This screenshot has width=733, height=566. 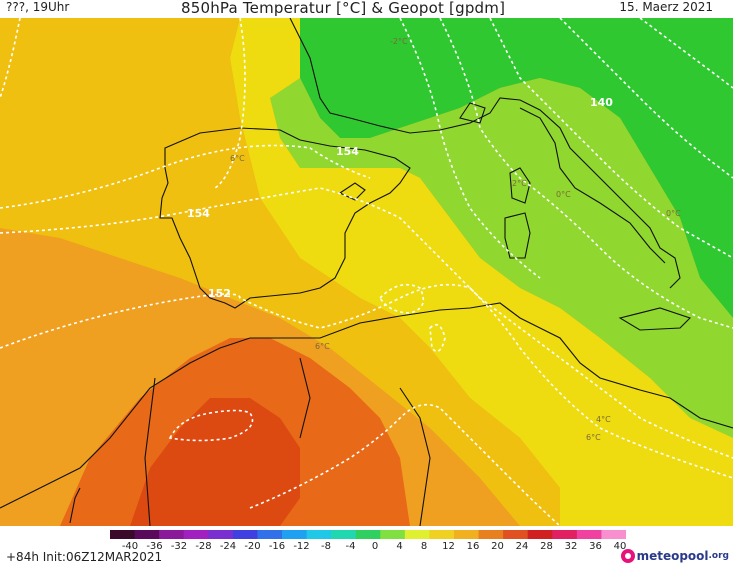 What do you see at coordinates (84, 557) in the screenshot?
I see `init-time-label: +84h Init:06Z12MAR2021` at bounding box center [84, 557].